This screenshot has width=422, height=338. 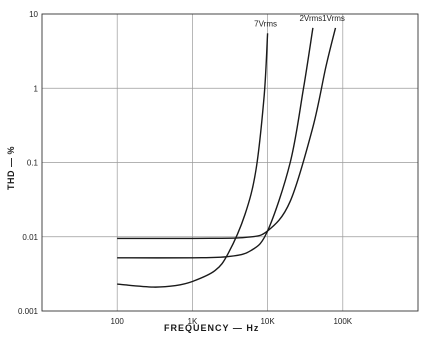 I want to click on y-ticks: 0.001 0.01 0.1 1 10, so click(x=28, y=163).